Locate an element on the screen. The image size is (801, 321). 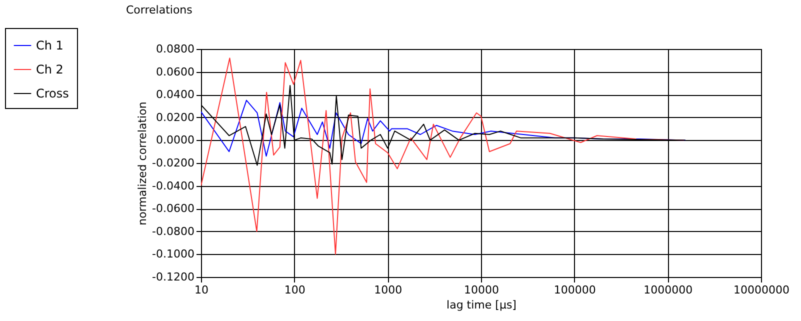
x-tick-label: 10000 is located at coordinates (481, 290).